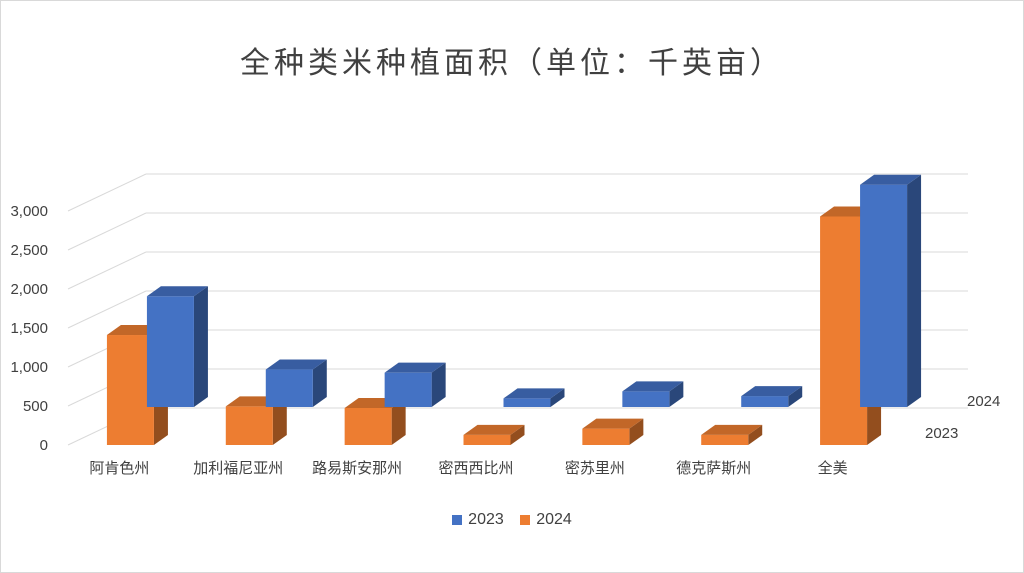  I want to click on legend-label-2023: 2023, so click(486, 519).